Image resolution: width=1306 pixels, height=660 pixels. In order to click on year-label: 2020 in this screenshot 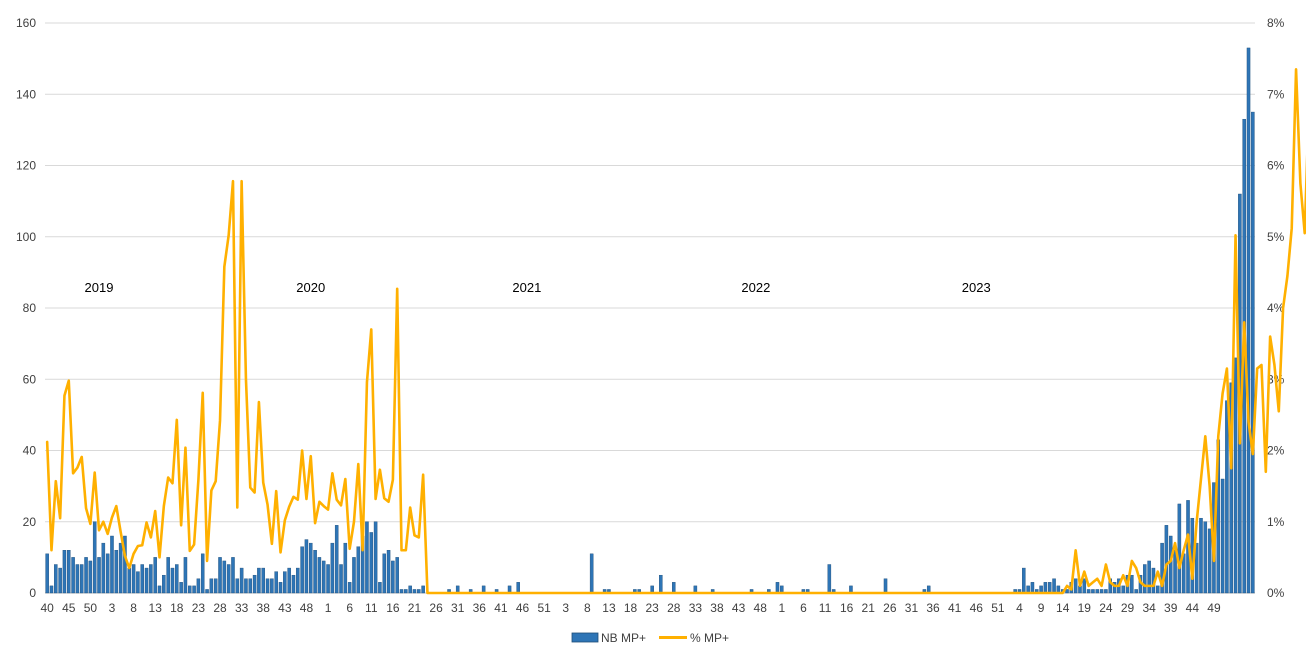, I will do `click(310, 287)`.